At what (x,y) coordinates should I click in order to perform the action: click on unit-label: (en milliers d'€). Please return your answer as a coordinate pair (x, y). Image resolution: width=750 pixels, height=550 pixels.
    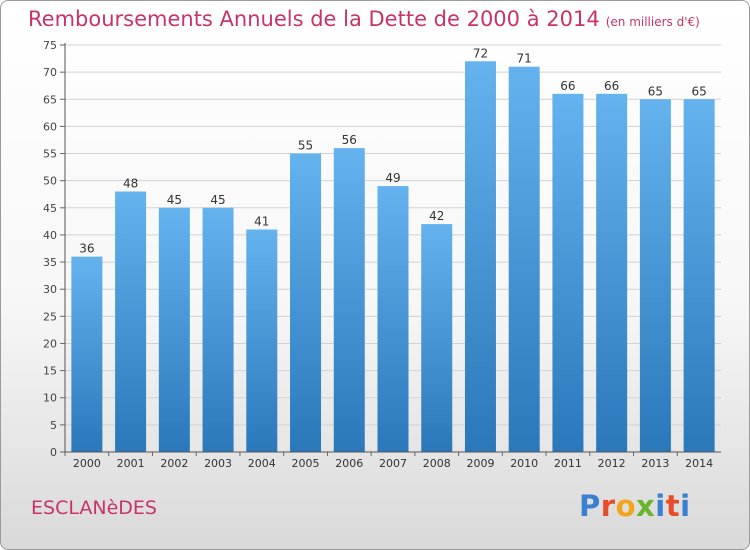
    Looking at the image, I should click on (652, 22).